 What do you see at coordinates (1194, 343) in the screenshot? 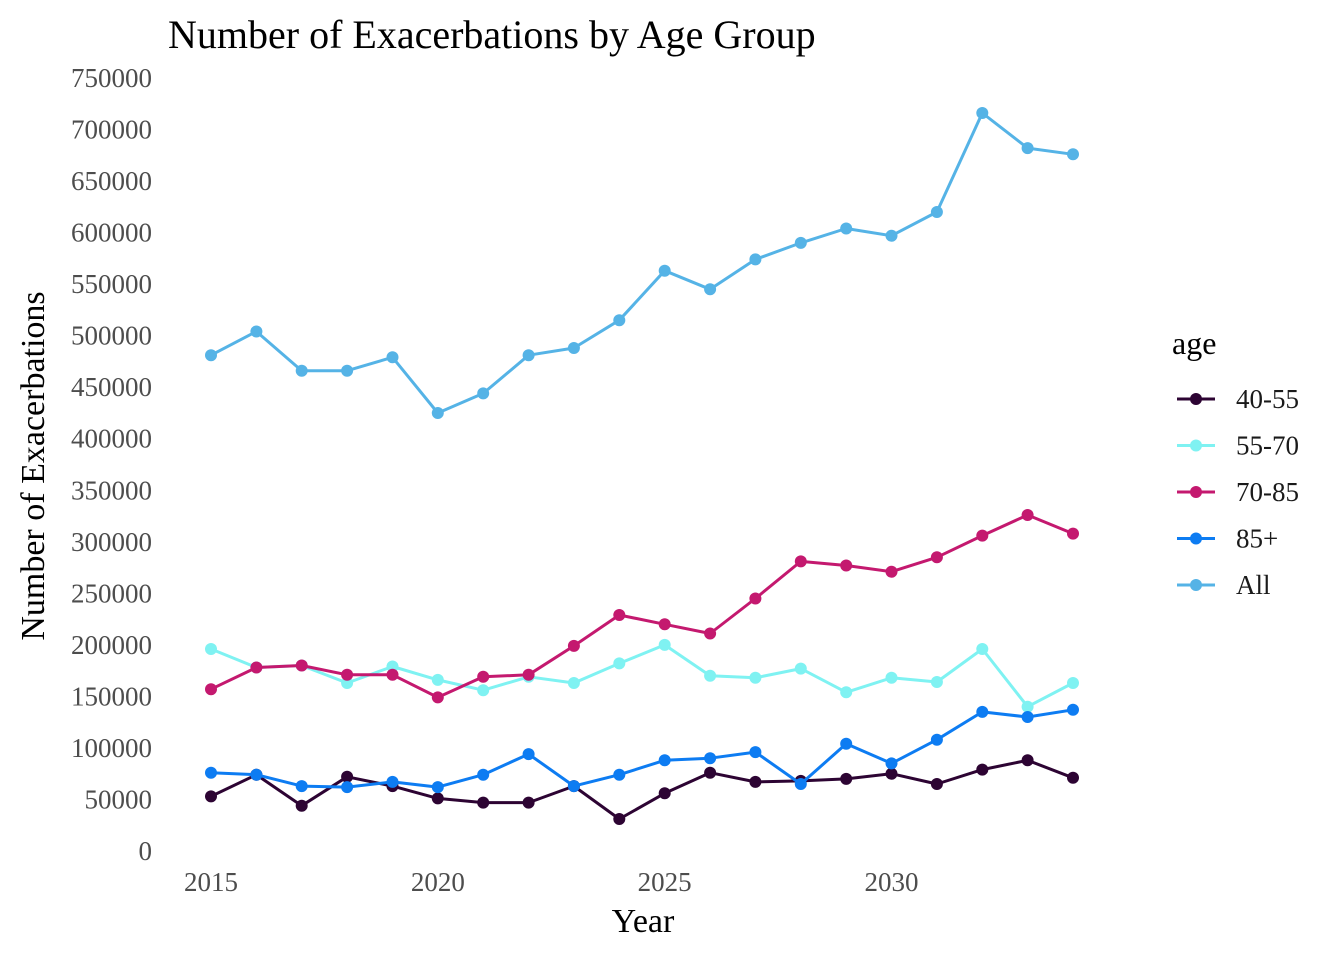
I see `legend-title: age` at bounding box center [1194, 343].